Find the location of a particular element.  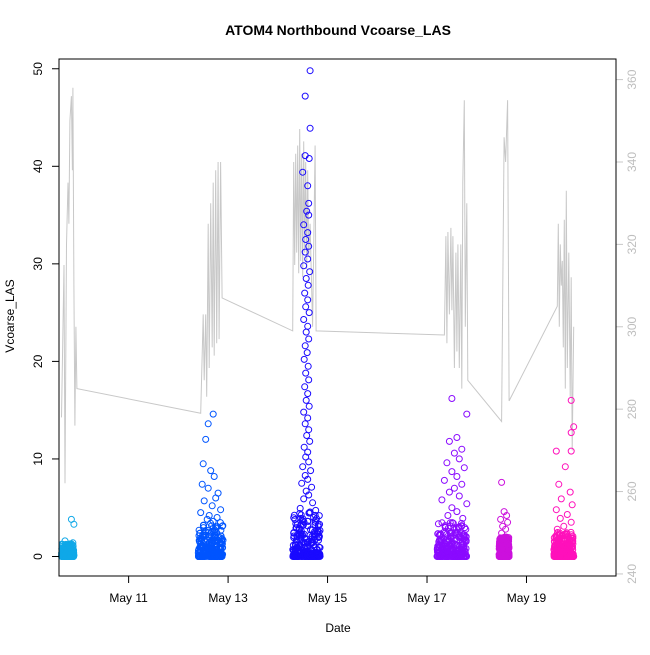

y2-tick-label: 300 is located at coordinates (632, 326).